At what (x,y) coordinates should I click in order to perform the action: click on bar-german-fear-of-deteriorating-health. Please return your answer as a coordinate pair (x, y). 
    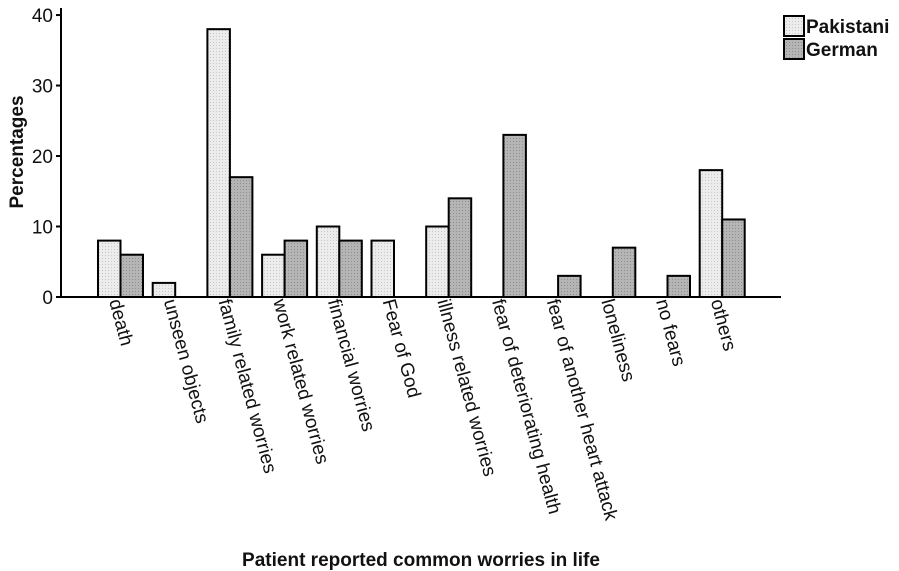
    Looking at the image, I should click on (514, 215).